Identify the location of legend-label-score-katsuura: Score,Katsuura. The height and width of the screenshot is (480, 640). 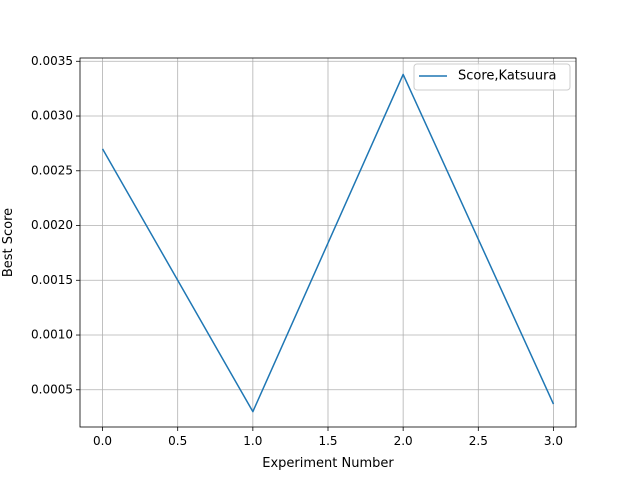
(507, 76).